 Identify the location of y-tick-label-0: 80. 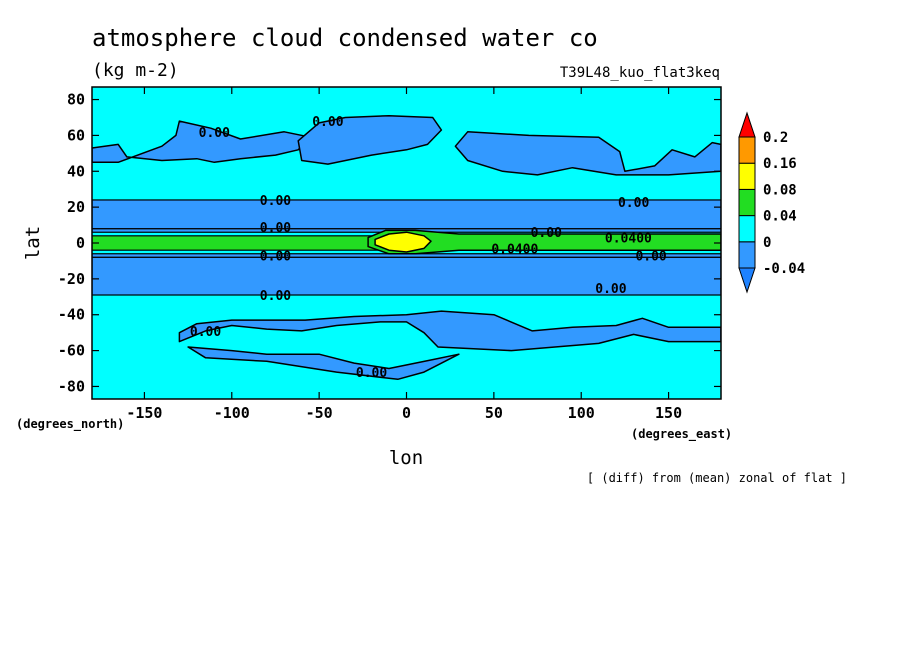
(76, 100).